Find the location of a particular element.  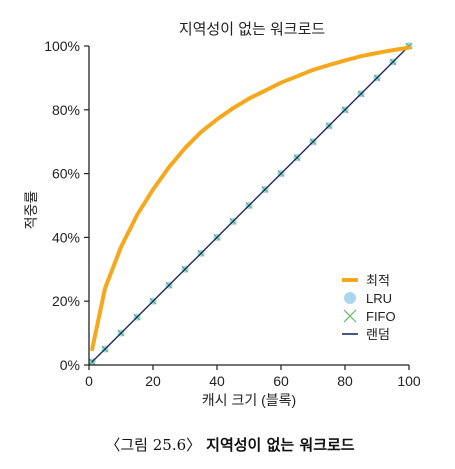

legend-swatch-lru is located at coordinates (350, 298).